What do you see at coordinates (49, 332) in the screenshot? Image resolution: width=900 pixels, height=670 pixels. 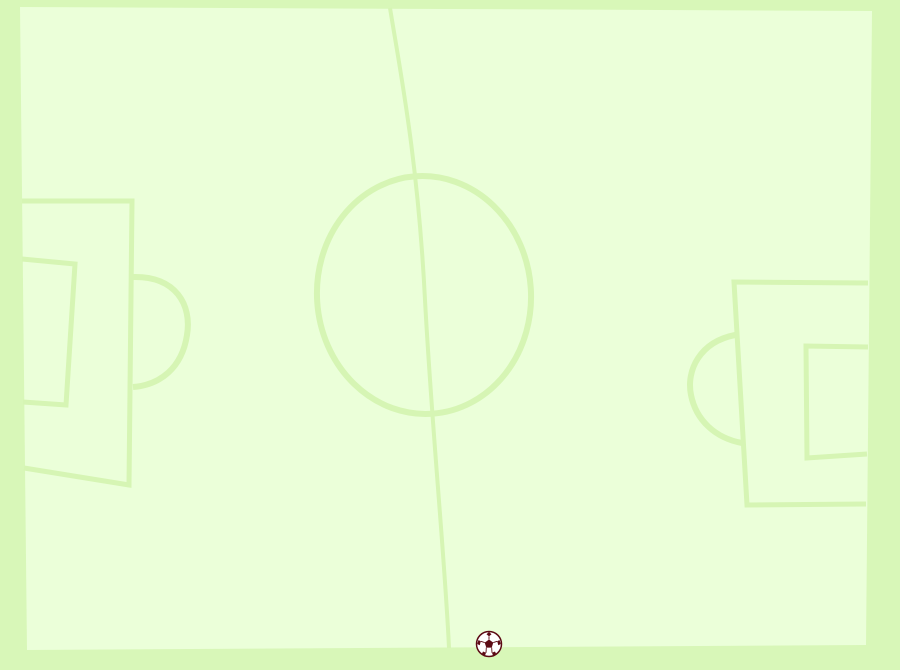 I see `left-goal-area` at bounding box center [49, 332].